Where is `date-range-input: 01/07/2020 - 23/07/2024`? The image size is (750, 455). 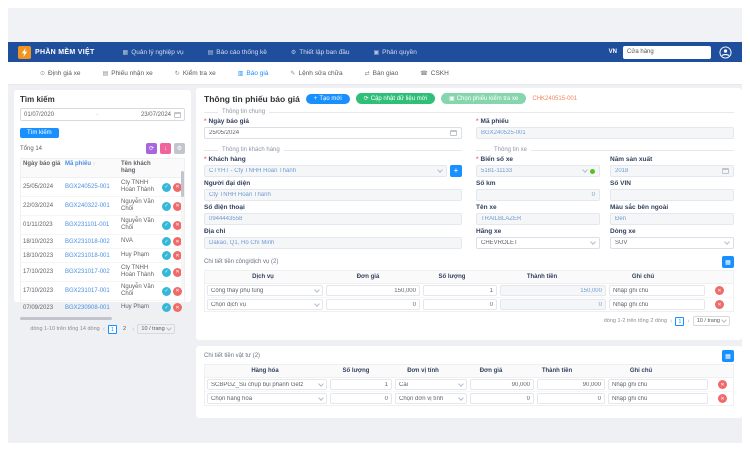
date-range-input: 01/07/2020 - 23/07/2024 is located at coordinates (102, 114).